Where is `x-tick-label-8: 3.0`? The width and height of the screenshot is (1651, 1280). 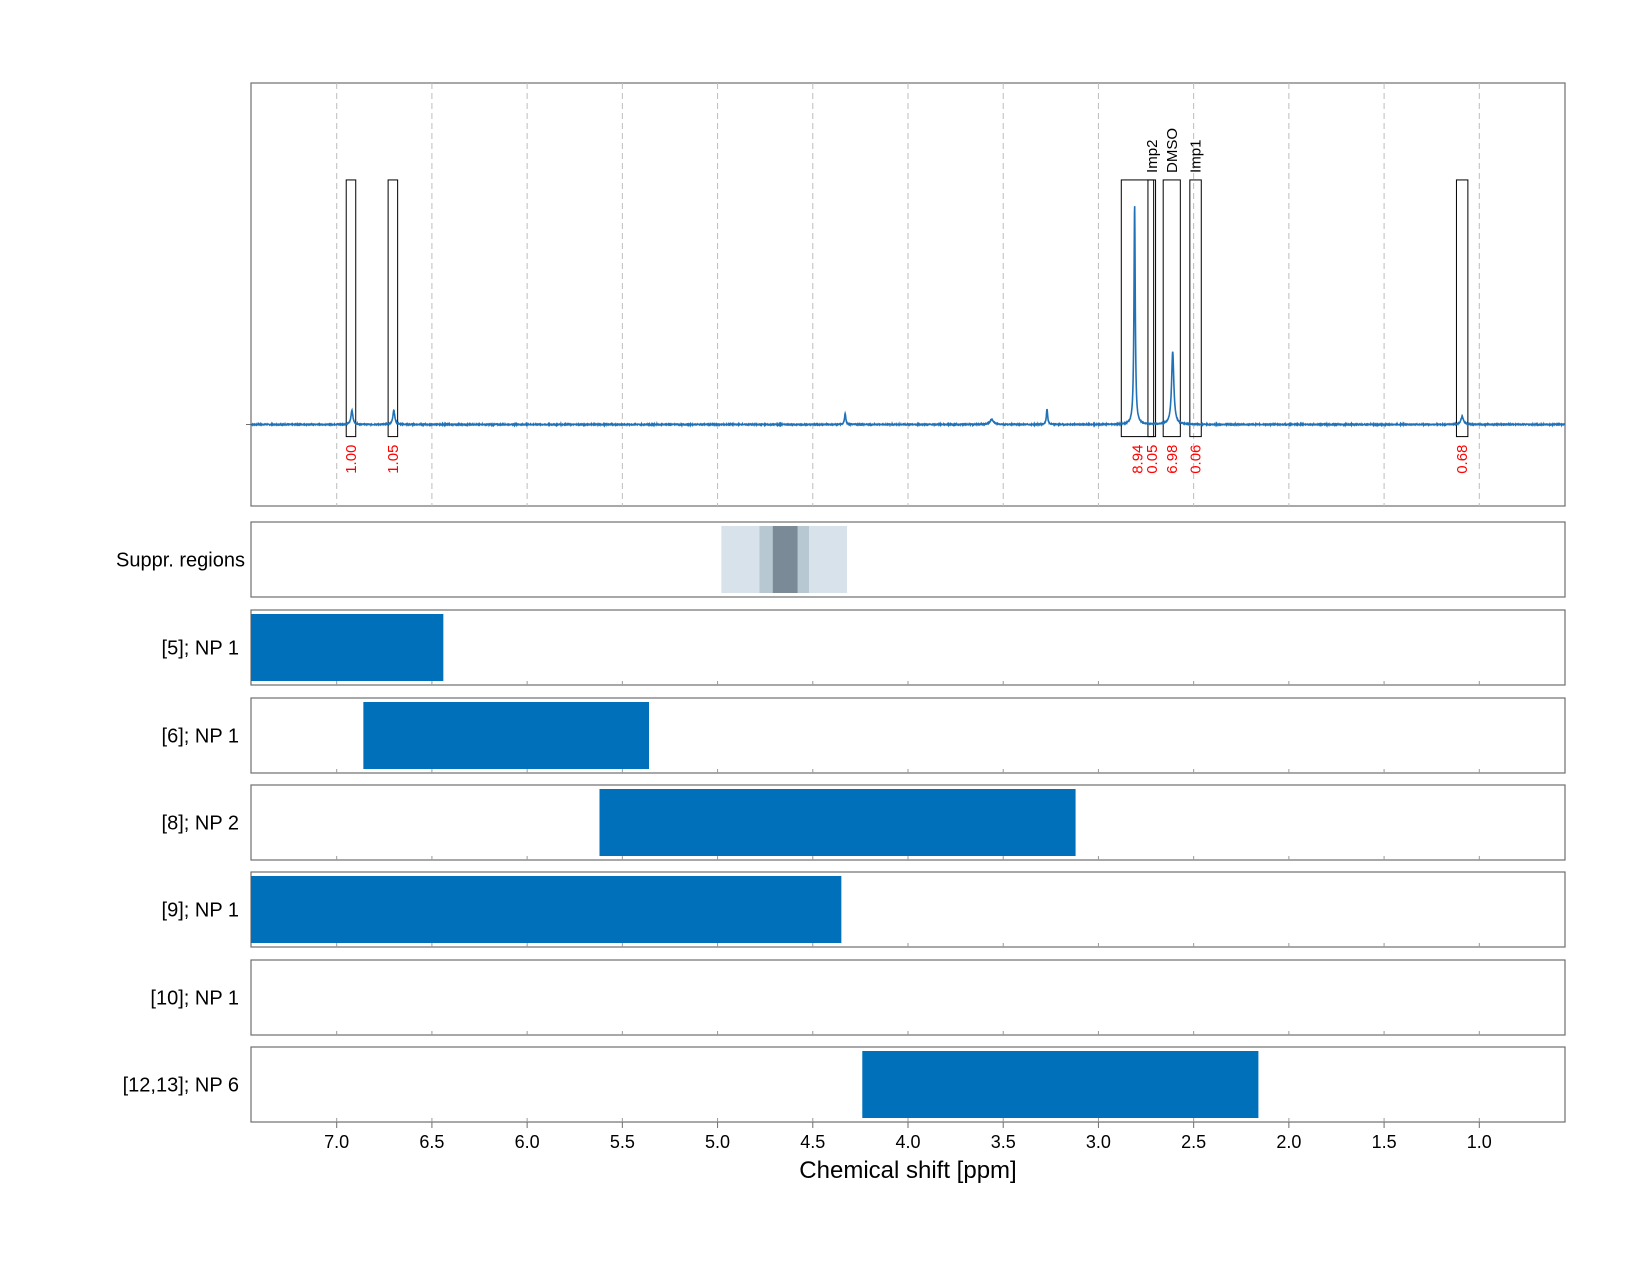 x-tick-label-8: 3.0 is located at coordinates (1098, 1142).